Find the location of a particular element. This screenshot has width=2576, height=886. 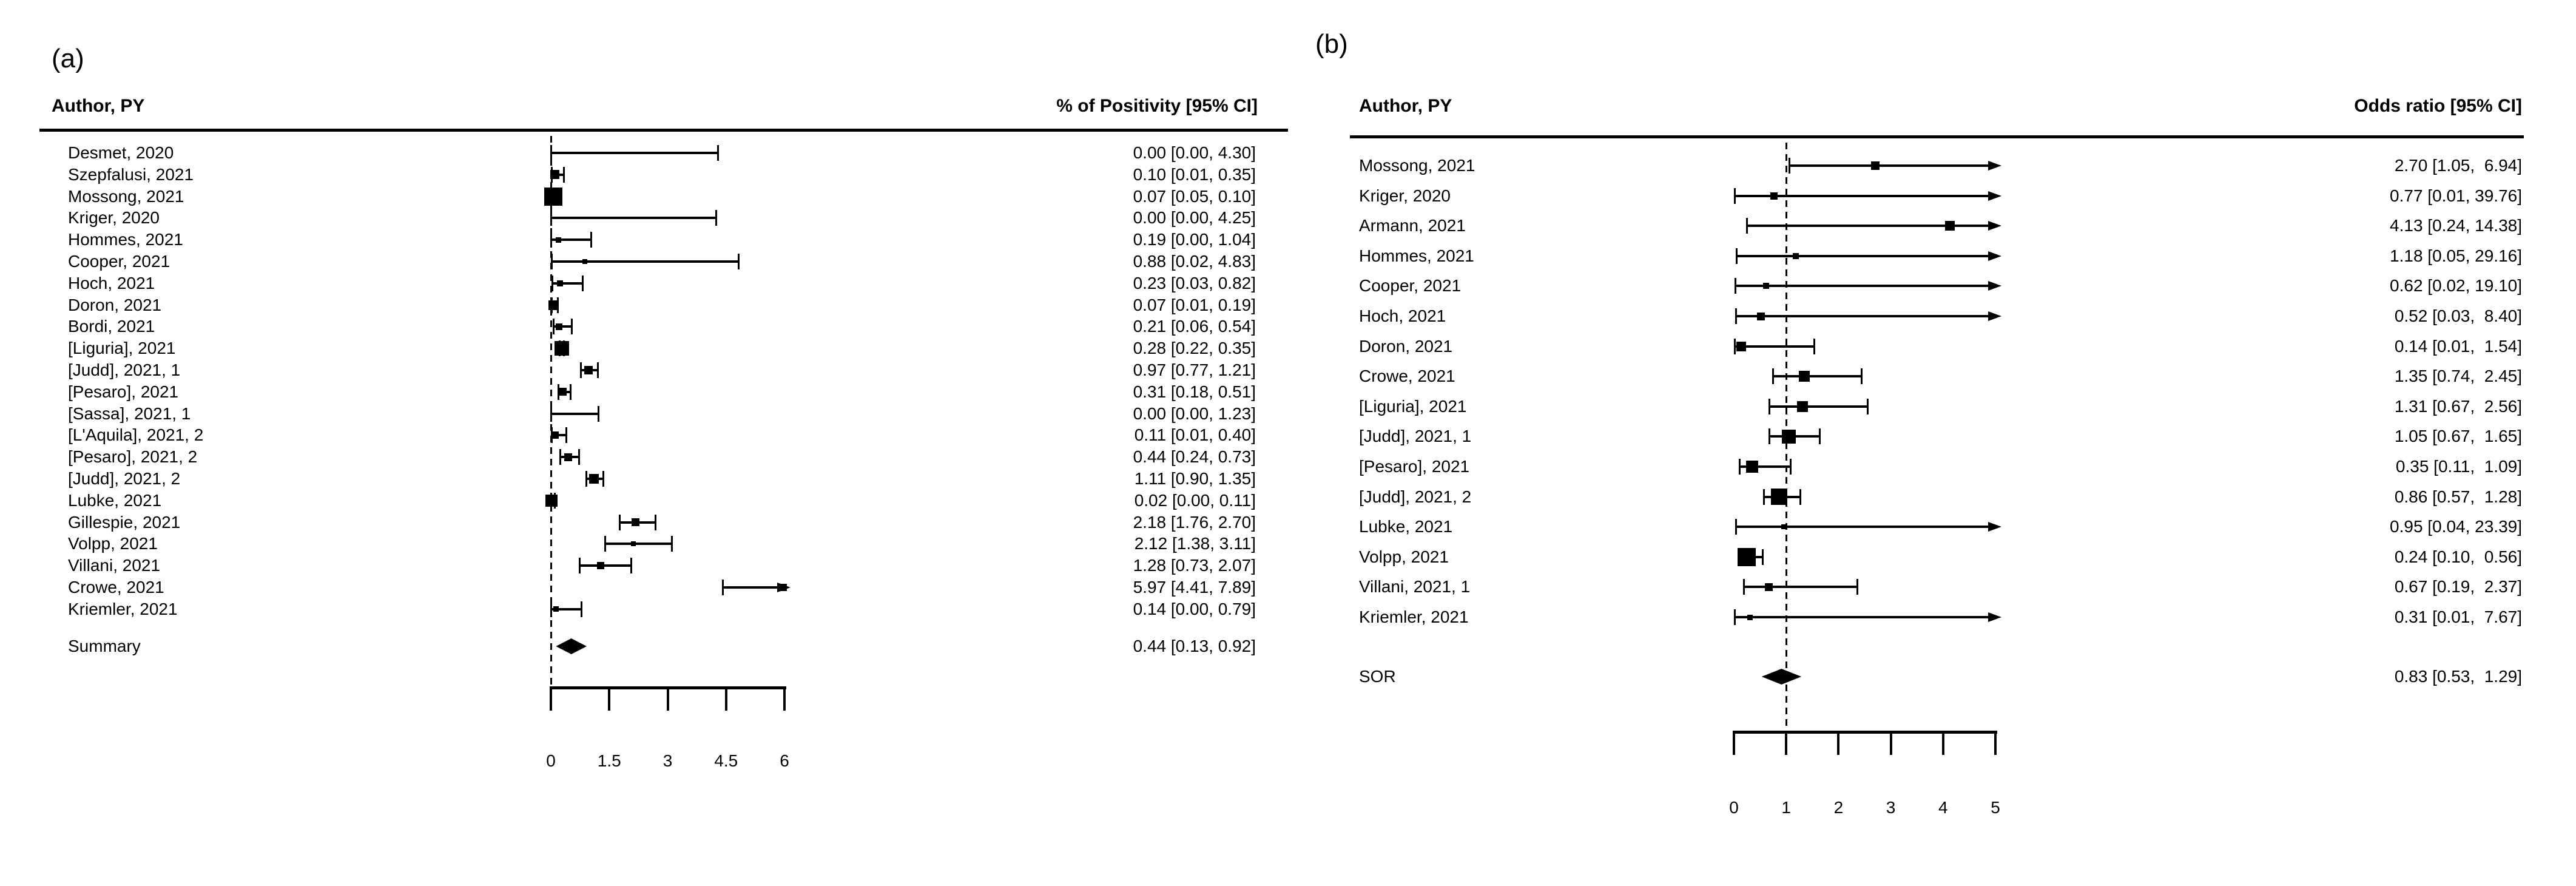

study-value: 0.23 [0.03, 0.82] is located at coordinates (1194, 283).